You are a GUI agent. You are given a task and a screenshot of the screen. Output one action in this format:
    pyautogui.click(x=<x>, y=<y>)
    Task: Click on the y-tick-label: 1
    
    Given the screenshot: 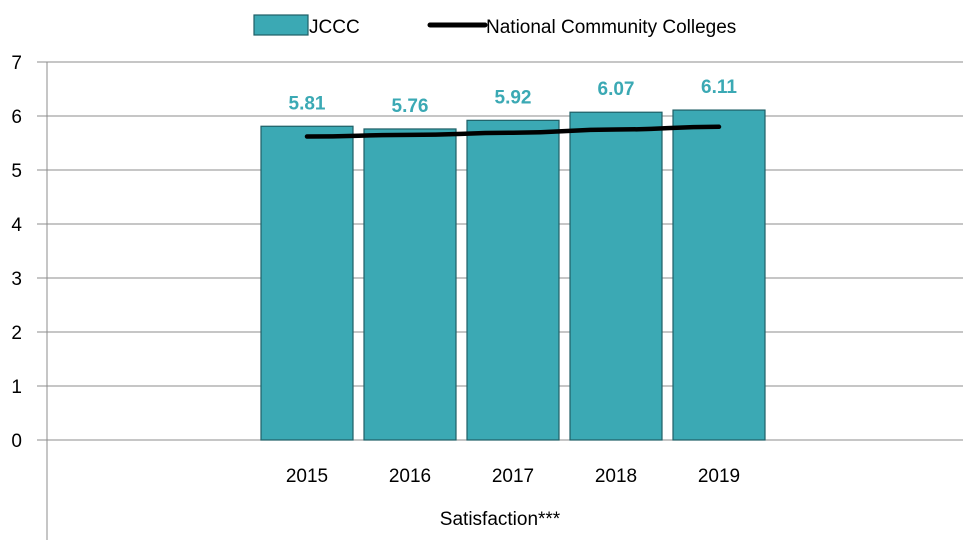 What is the action you would take?
    pyautogui.click(x=16, y=387)
    